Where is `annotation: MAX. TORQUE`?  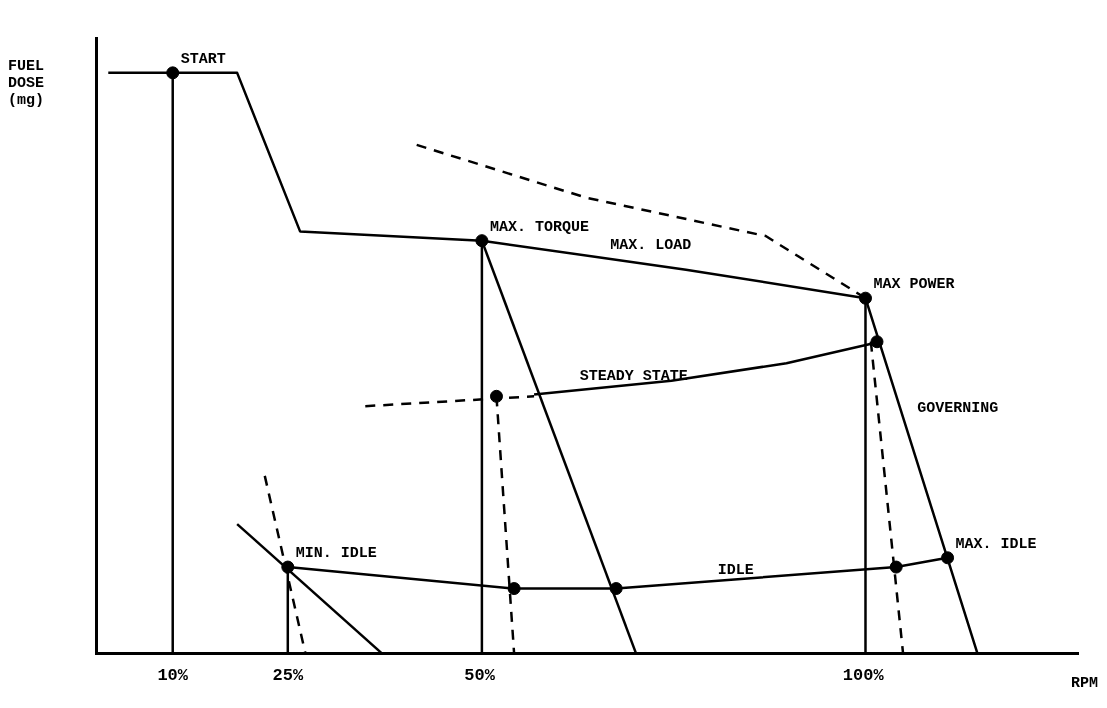
annotation: MAX. TORQUE is located at coordinates (539, 227).